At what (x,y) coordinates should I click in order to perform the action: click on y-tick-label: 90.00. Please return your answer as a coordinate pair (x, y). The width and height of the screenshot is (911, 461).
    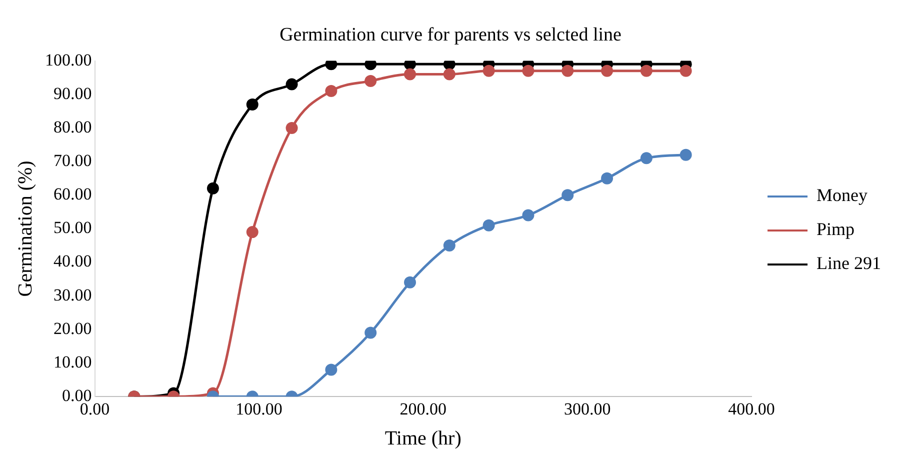
    Looking at the image, I should click on (73, 93).